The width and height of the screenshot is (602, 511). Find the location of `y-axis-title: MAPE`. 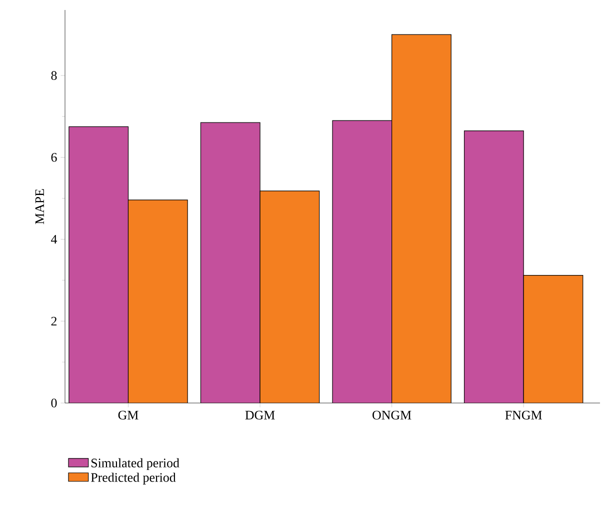

y-axis-title: MAPE is located at coordinates (39, 206).